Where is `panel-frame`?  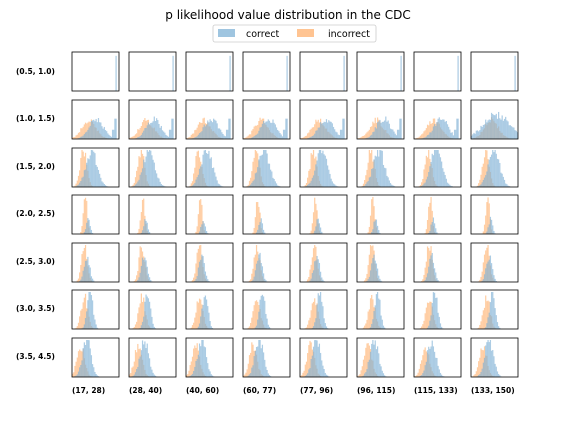 panel-frame is located at coordinates (95, 309).